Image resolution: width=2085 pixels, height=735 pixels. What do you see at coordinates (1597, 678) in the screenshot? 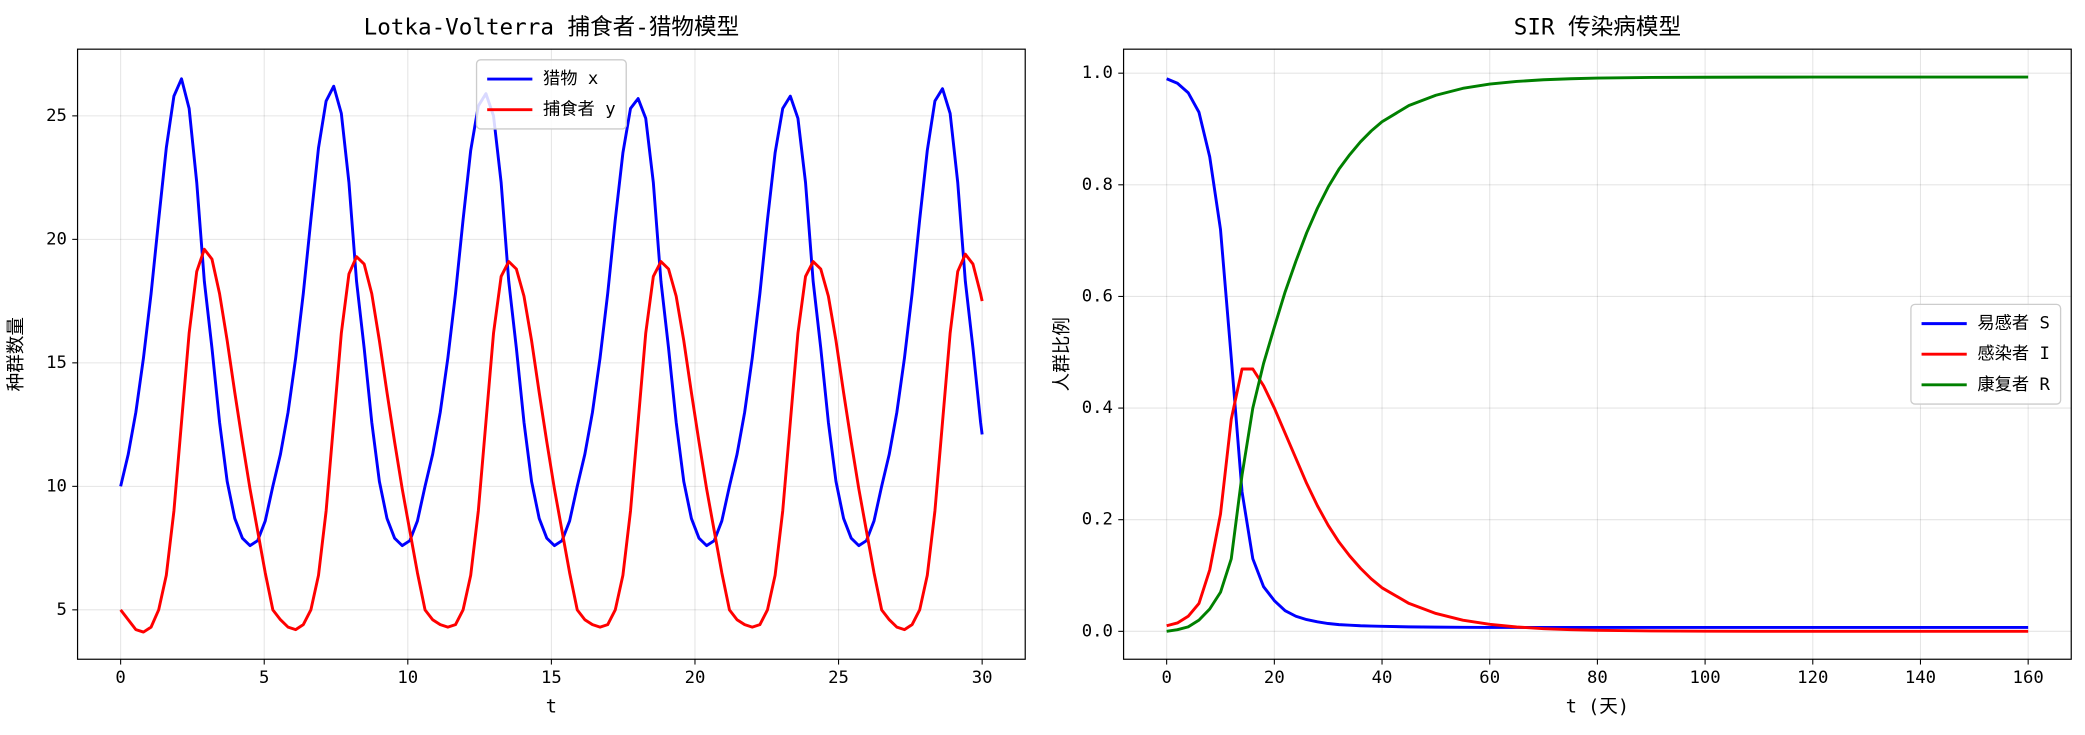
I see `x-tick-label: 80` at bounding box center [1597, 678].